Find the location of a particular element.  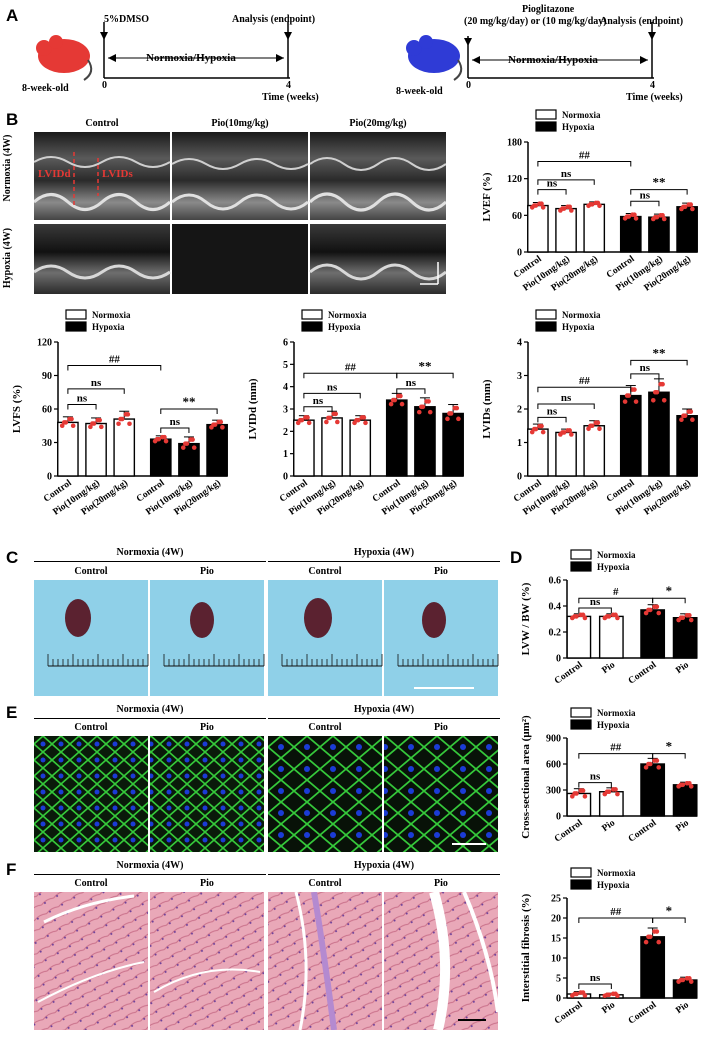

heart-specimen is located at coordinates (78, 618).